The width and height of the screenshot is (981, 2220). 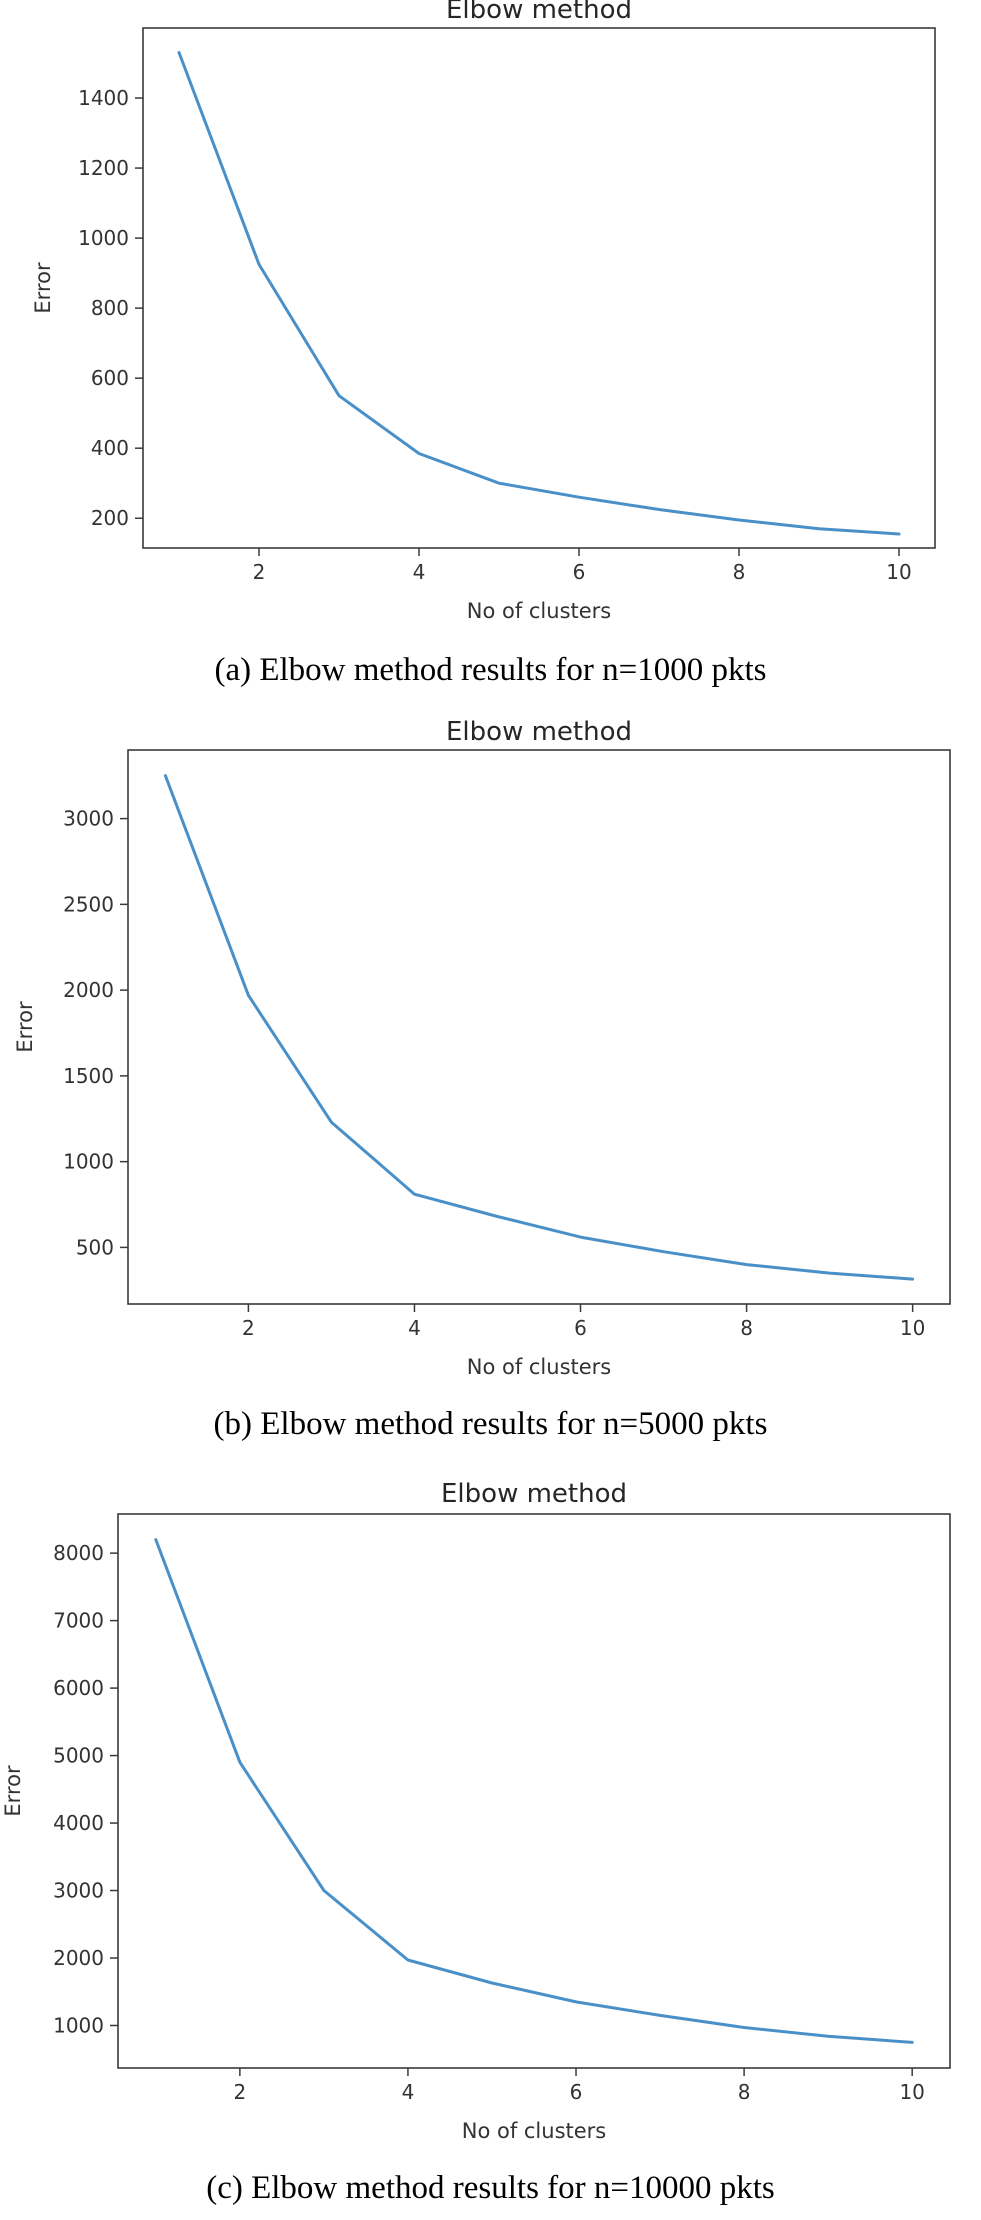 What do you see at coordinates (78, 1891) in the screenshot?
I see `y-tick-label-c: 3000` at bounding box center [78, 1891].